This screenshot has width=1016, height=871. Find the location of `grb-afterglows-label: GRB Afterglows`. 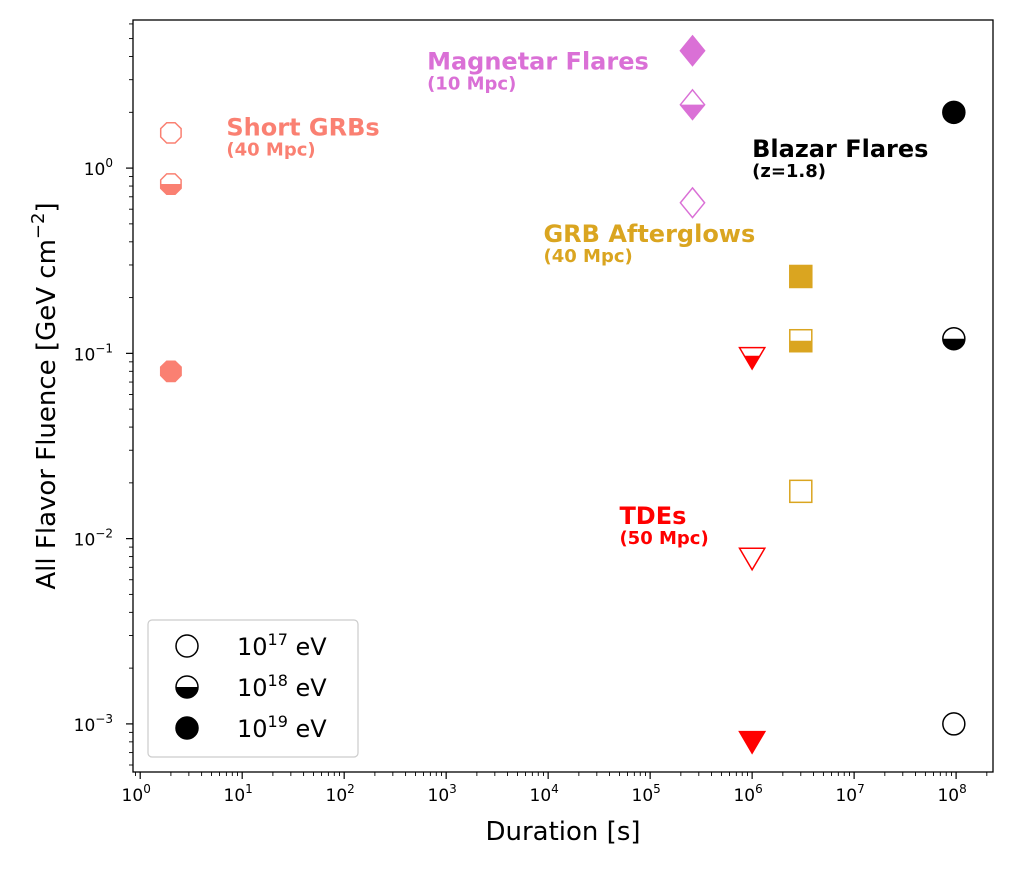

grb-afterglows-label: GRB Afterglows is located at coordinates (649, 234).